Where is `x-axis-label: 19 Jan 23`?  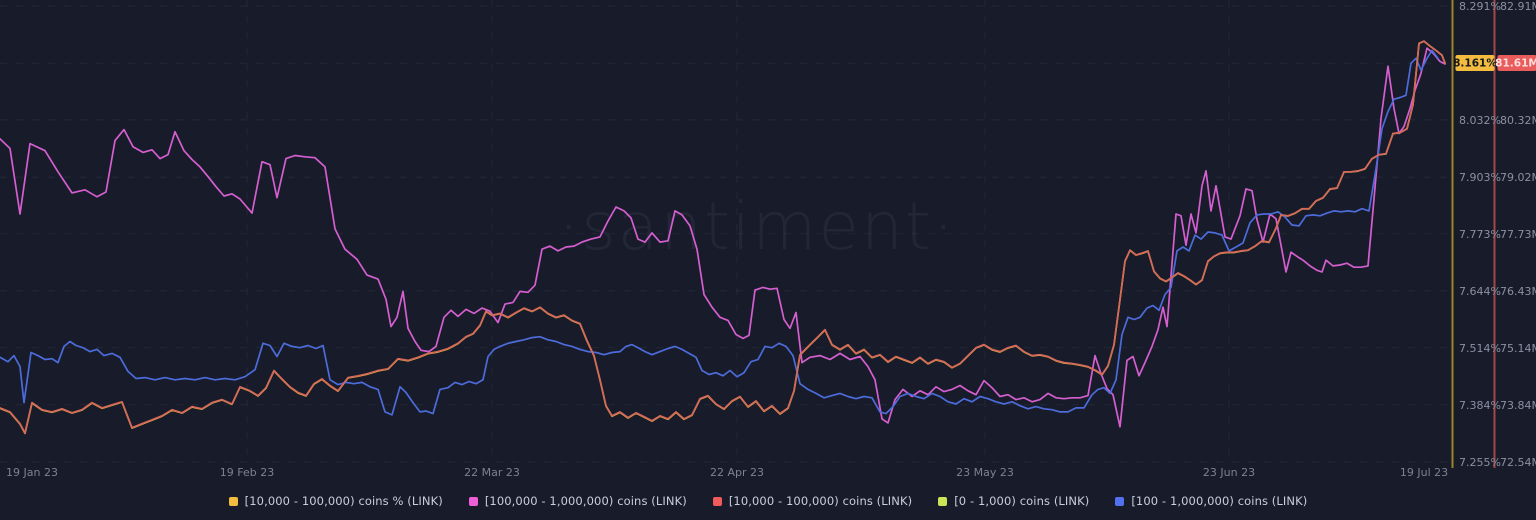 x-axis-label: 19 Jan 23 is located at coordinates (32, 472).